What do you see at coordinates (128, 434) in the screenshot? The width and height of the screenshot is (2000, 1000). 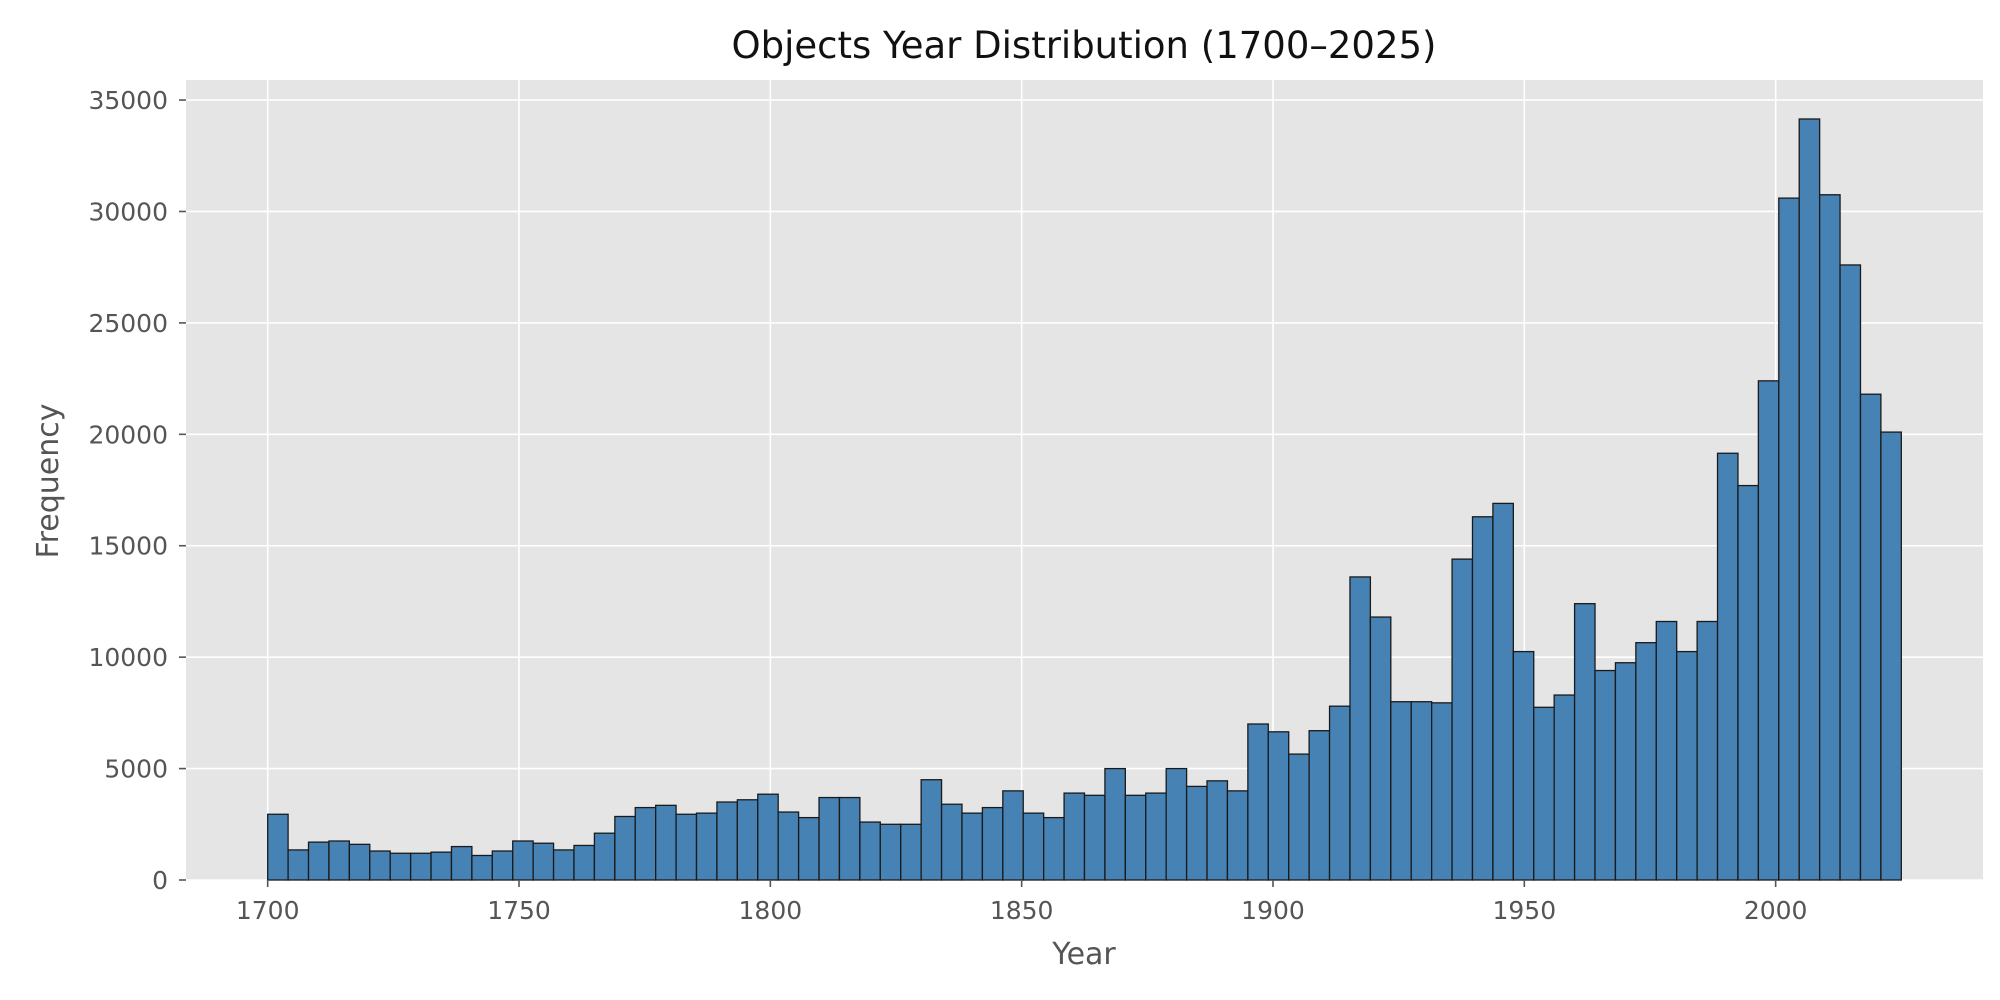 I see `y-tick-label: 20000` at bounding box center [128, 434].